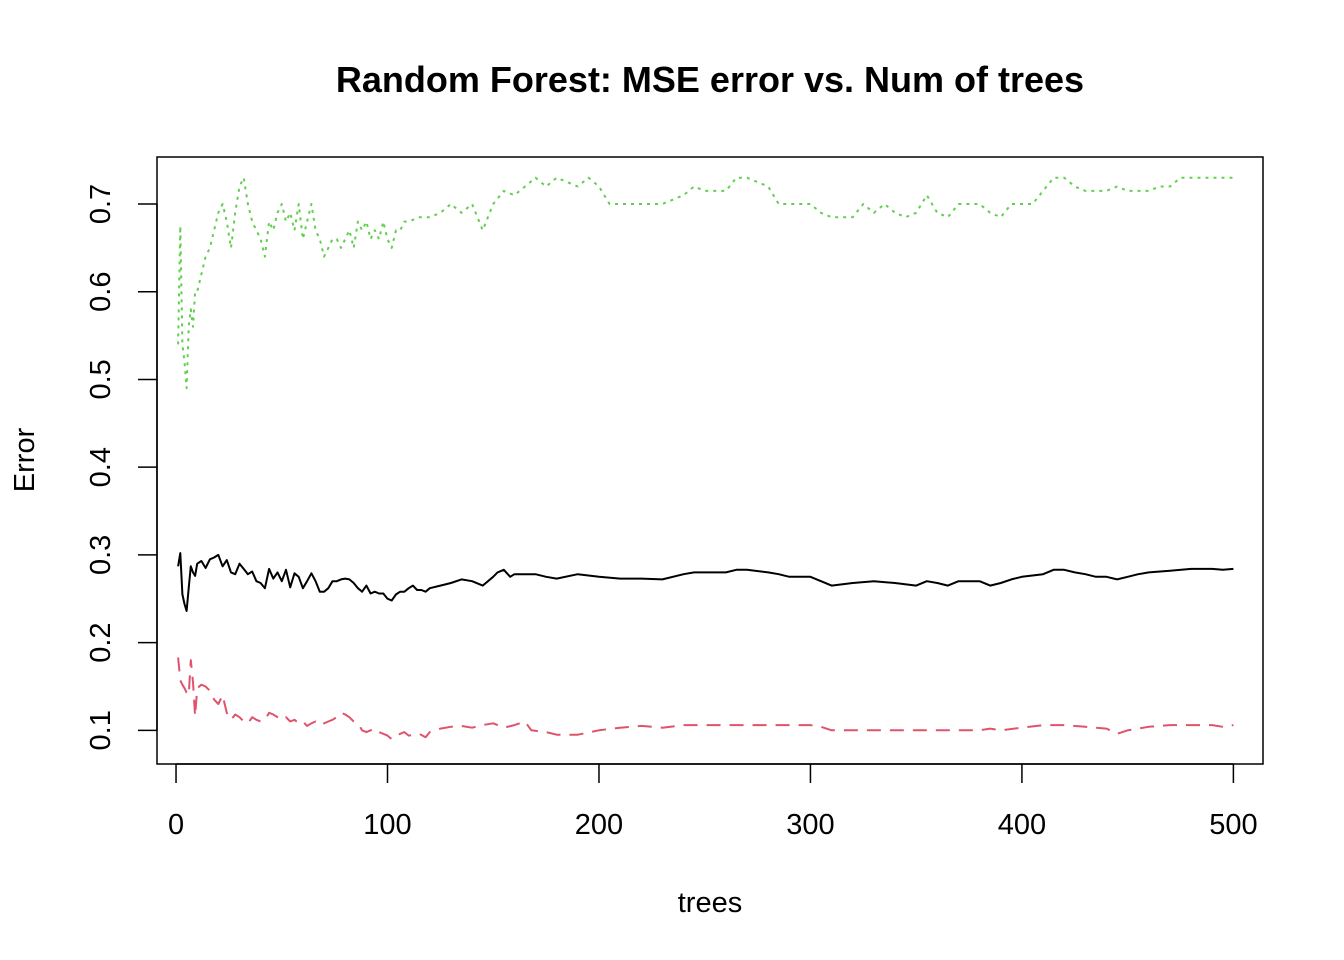 This screenshot has height=960, width=1344. I want to click on y-tick-label: 0.6, so click(101, 292).